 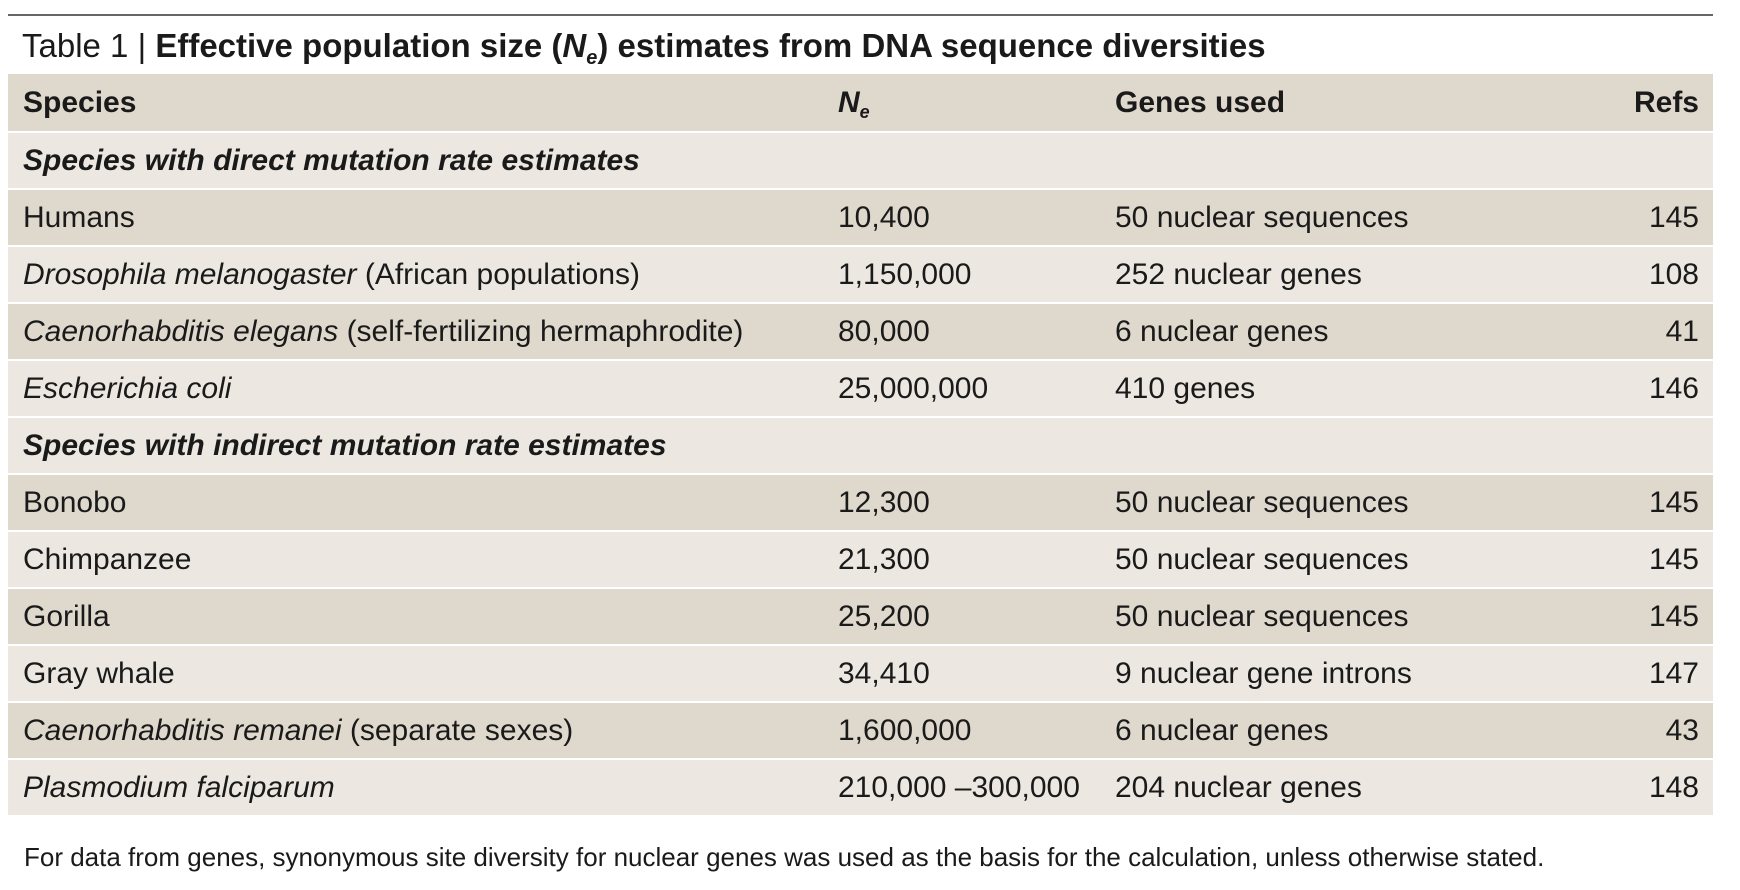 What do you see at coordinates (961, 389) in the screenshot?
I see `cell-ne: 25,000,000` at bounding box center [961, 389].